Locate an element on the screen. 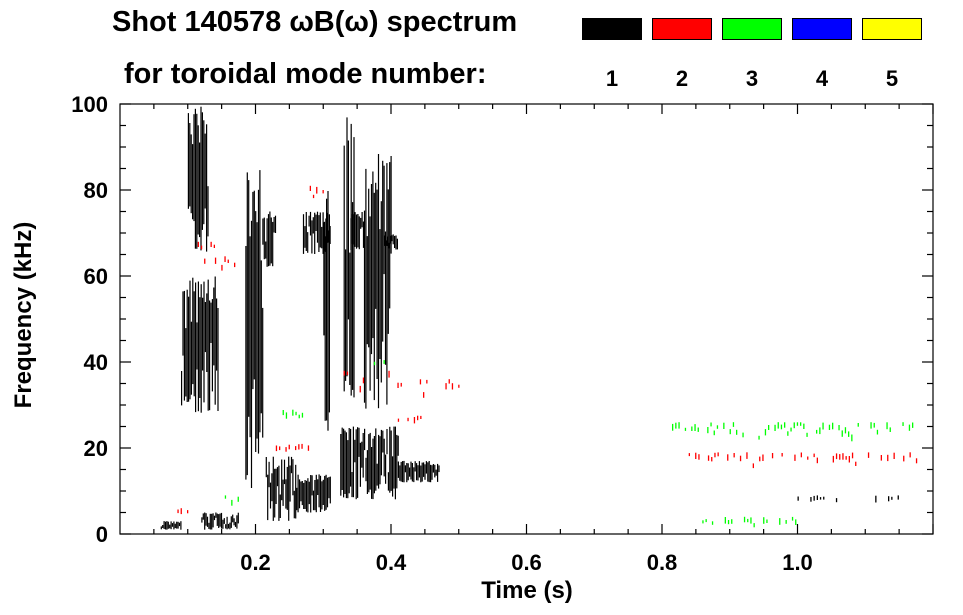 This screenshot has height=615, width=963. legend-label-mode-4: 4 is located at coordinates (822, 78).